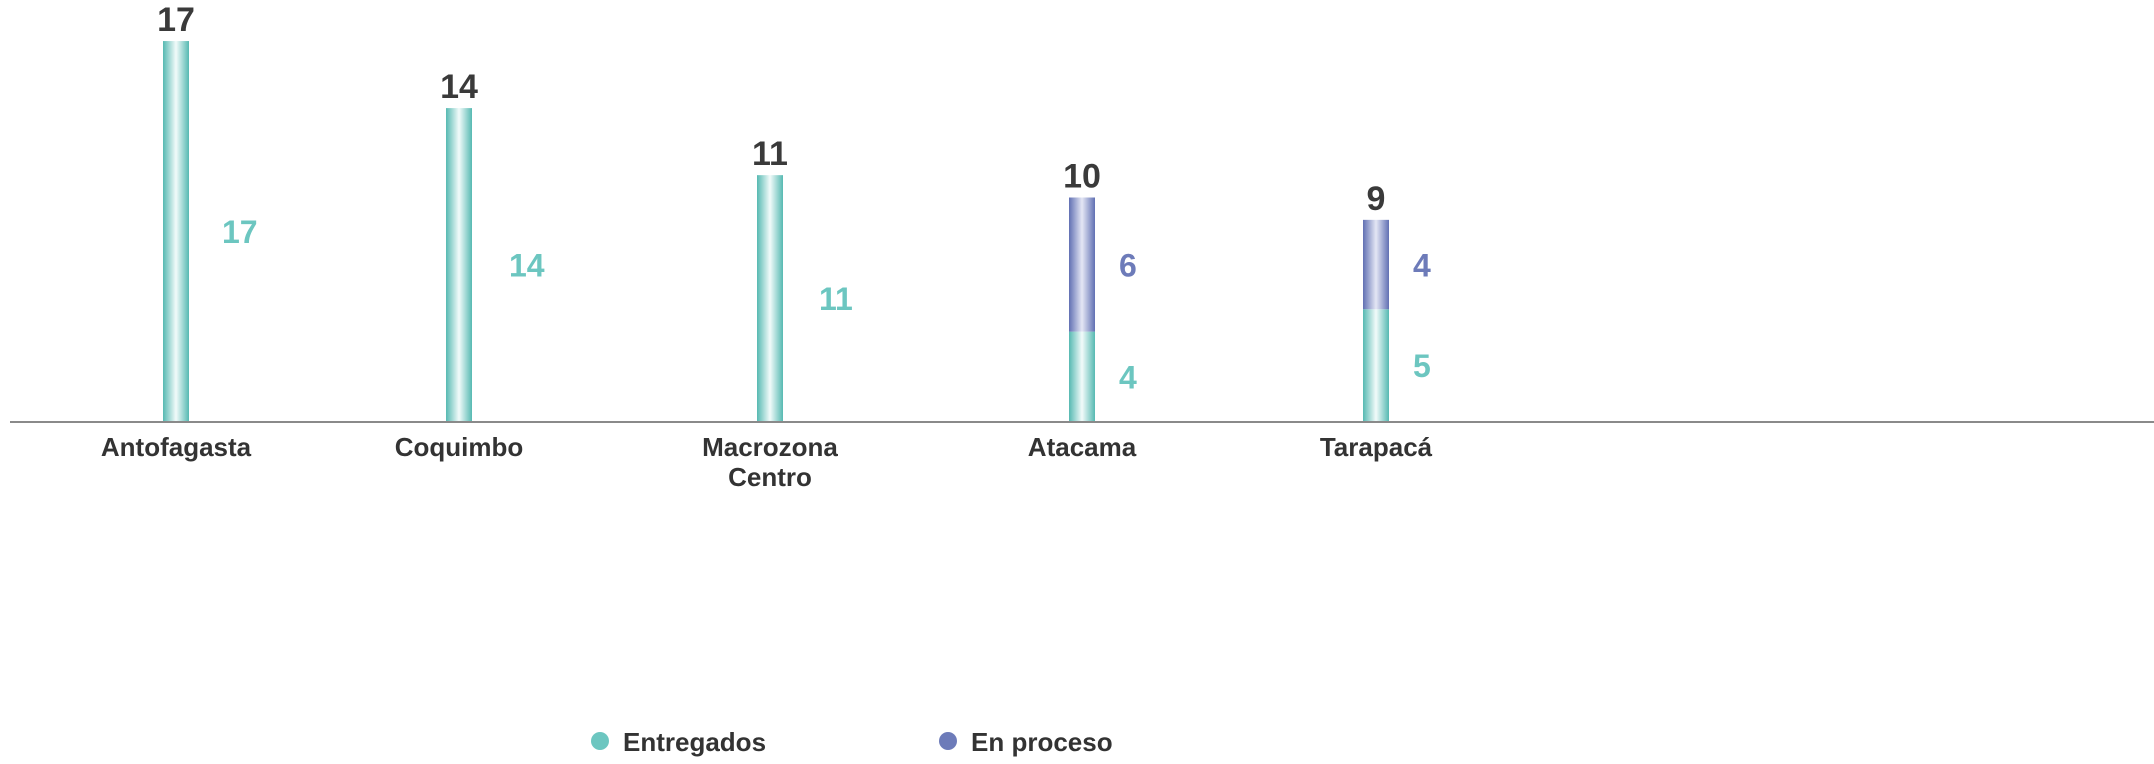 Image resolution: width=2154 pixels, height=764 pixels. What do you see at coordinates (600, 741) in the screenshot?
I see `legend-swatch-entregados` at bounding box center [600, 741].